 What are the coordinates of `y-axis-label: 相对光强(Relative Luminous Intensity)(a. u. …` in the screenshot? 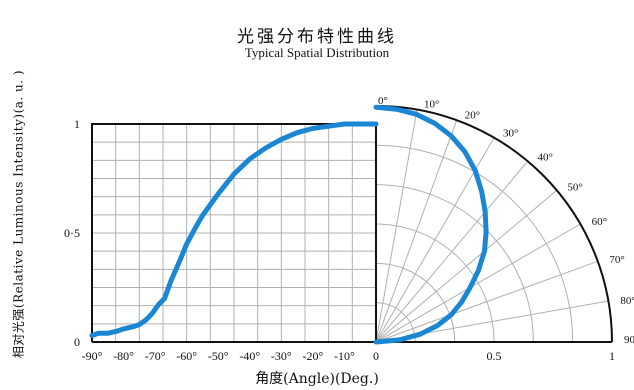 It's located at (18, 214).